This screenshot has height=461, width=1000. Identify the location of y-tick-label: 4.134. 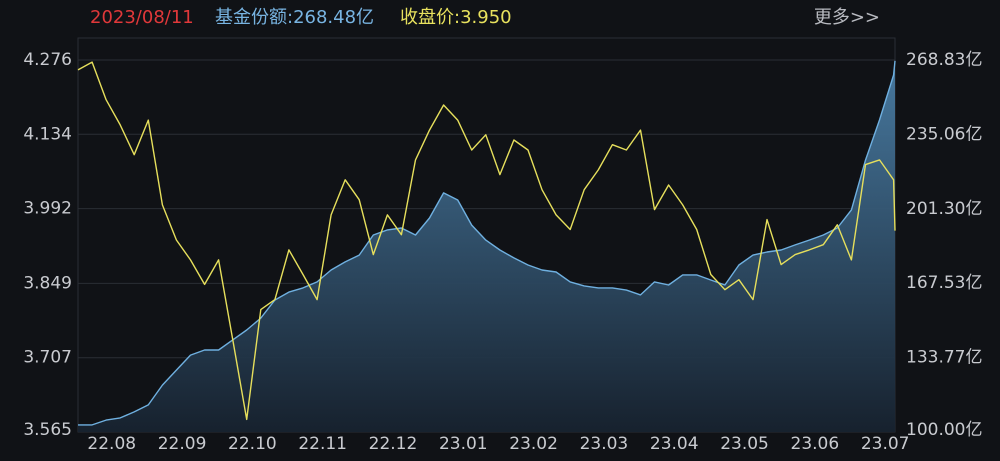
(47, 134).